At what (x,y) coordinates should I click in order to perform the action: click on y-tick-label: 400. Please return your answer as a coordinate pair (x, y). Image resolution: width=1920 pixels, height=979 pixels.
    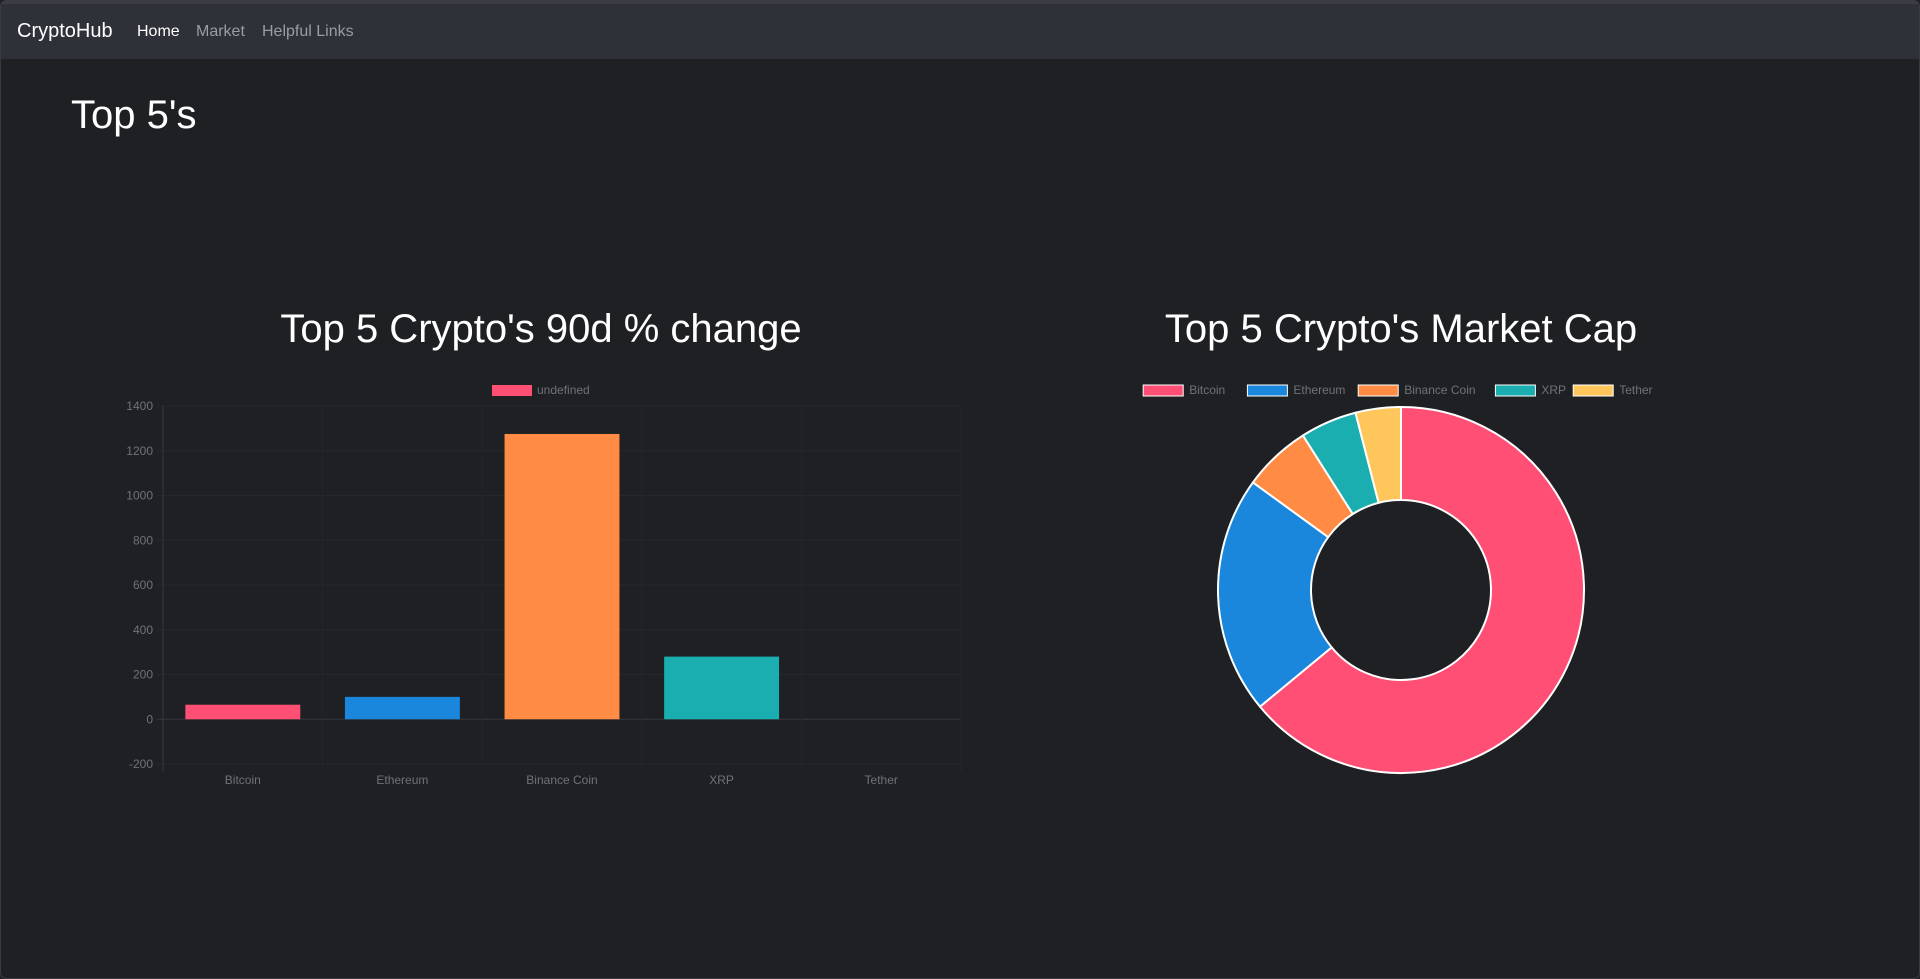
    Looking at the image, I should click on (143, 630).